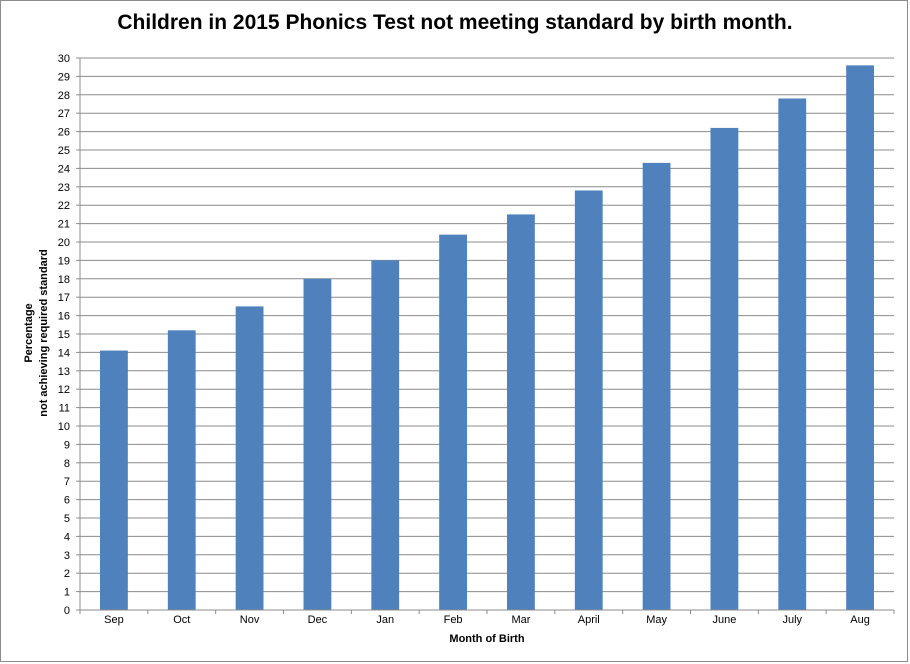 This screenshot has height=664, width=910. I want to click on bar-july, so click(792, 354).